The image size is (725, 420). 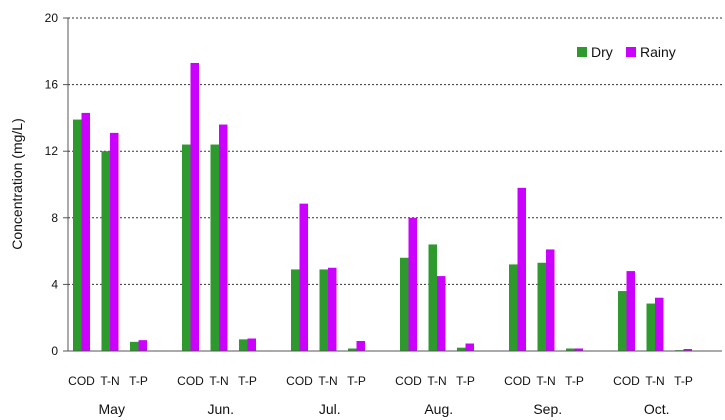 What do you see at coordinates (582, 52) in the screenshot?
I see `legend-swatch-dry` at bounding box center [582, 52].